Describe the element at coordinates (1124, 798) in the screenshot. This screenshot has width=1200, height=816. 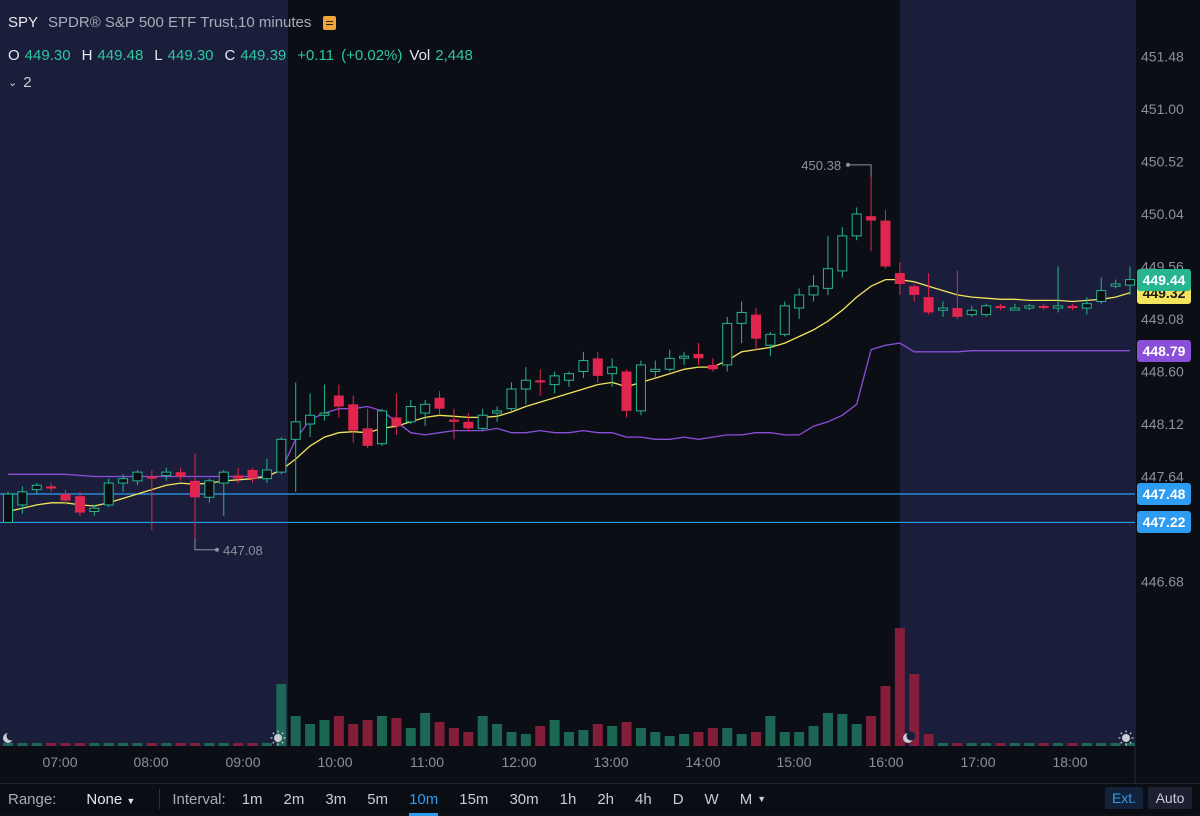
I see `extended-hours-button: Ext.` at that location.